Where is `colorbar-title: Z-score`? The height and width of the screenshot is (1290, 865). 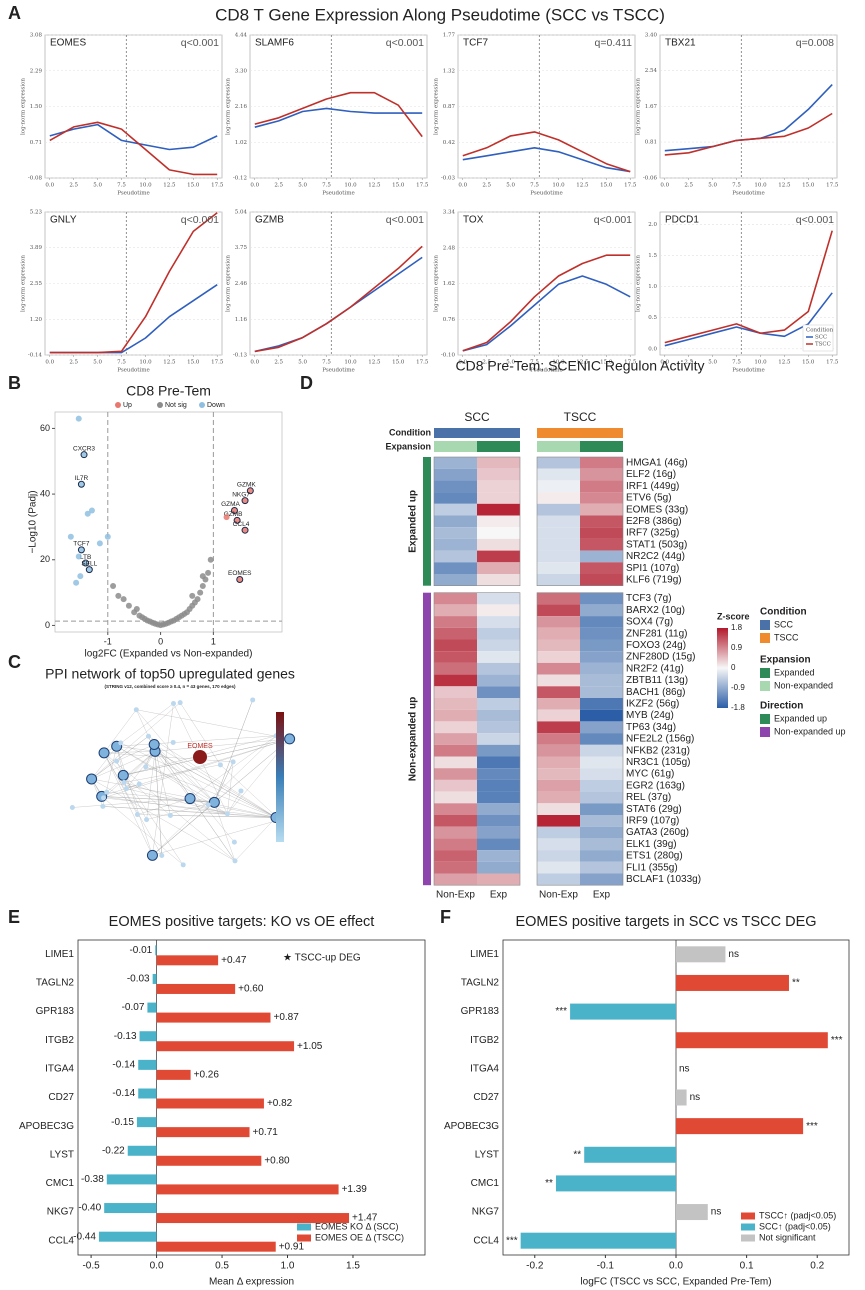
colorbar-title: Z-score is located at coordinates (733, 616).